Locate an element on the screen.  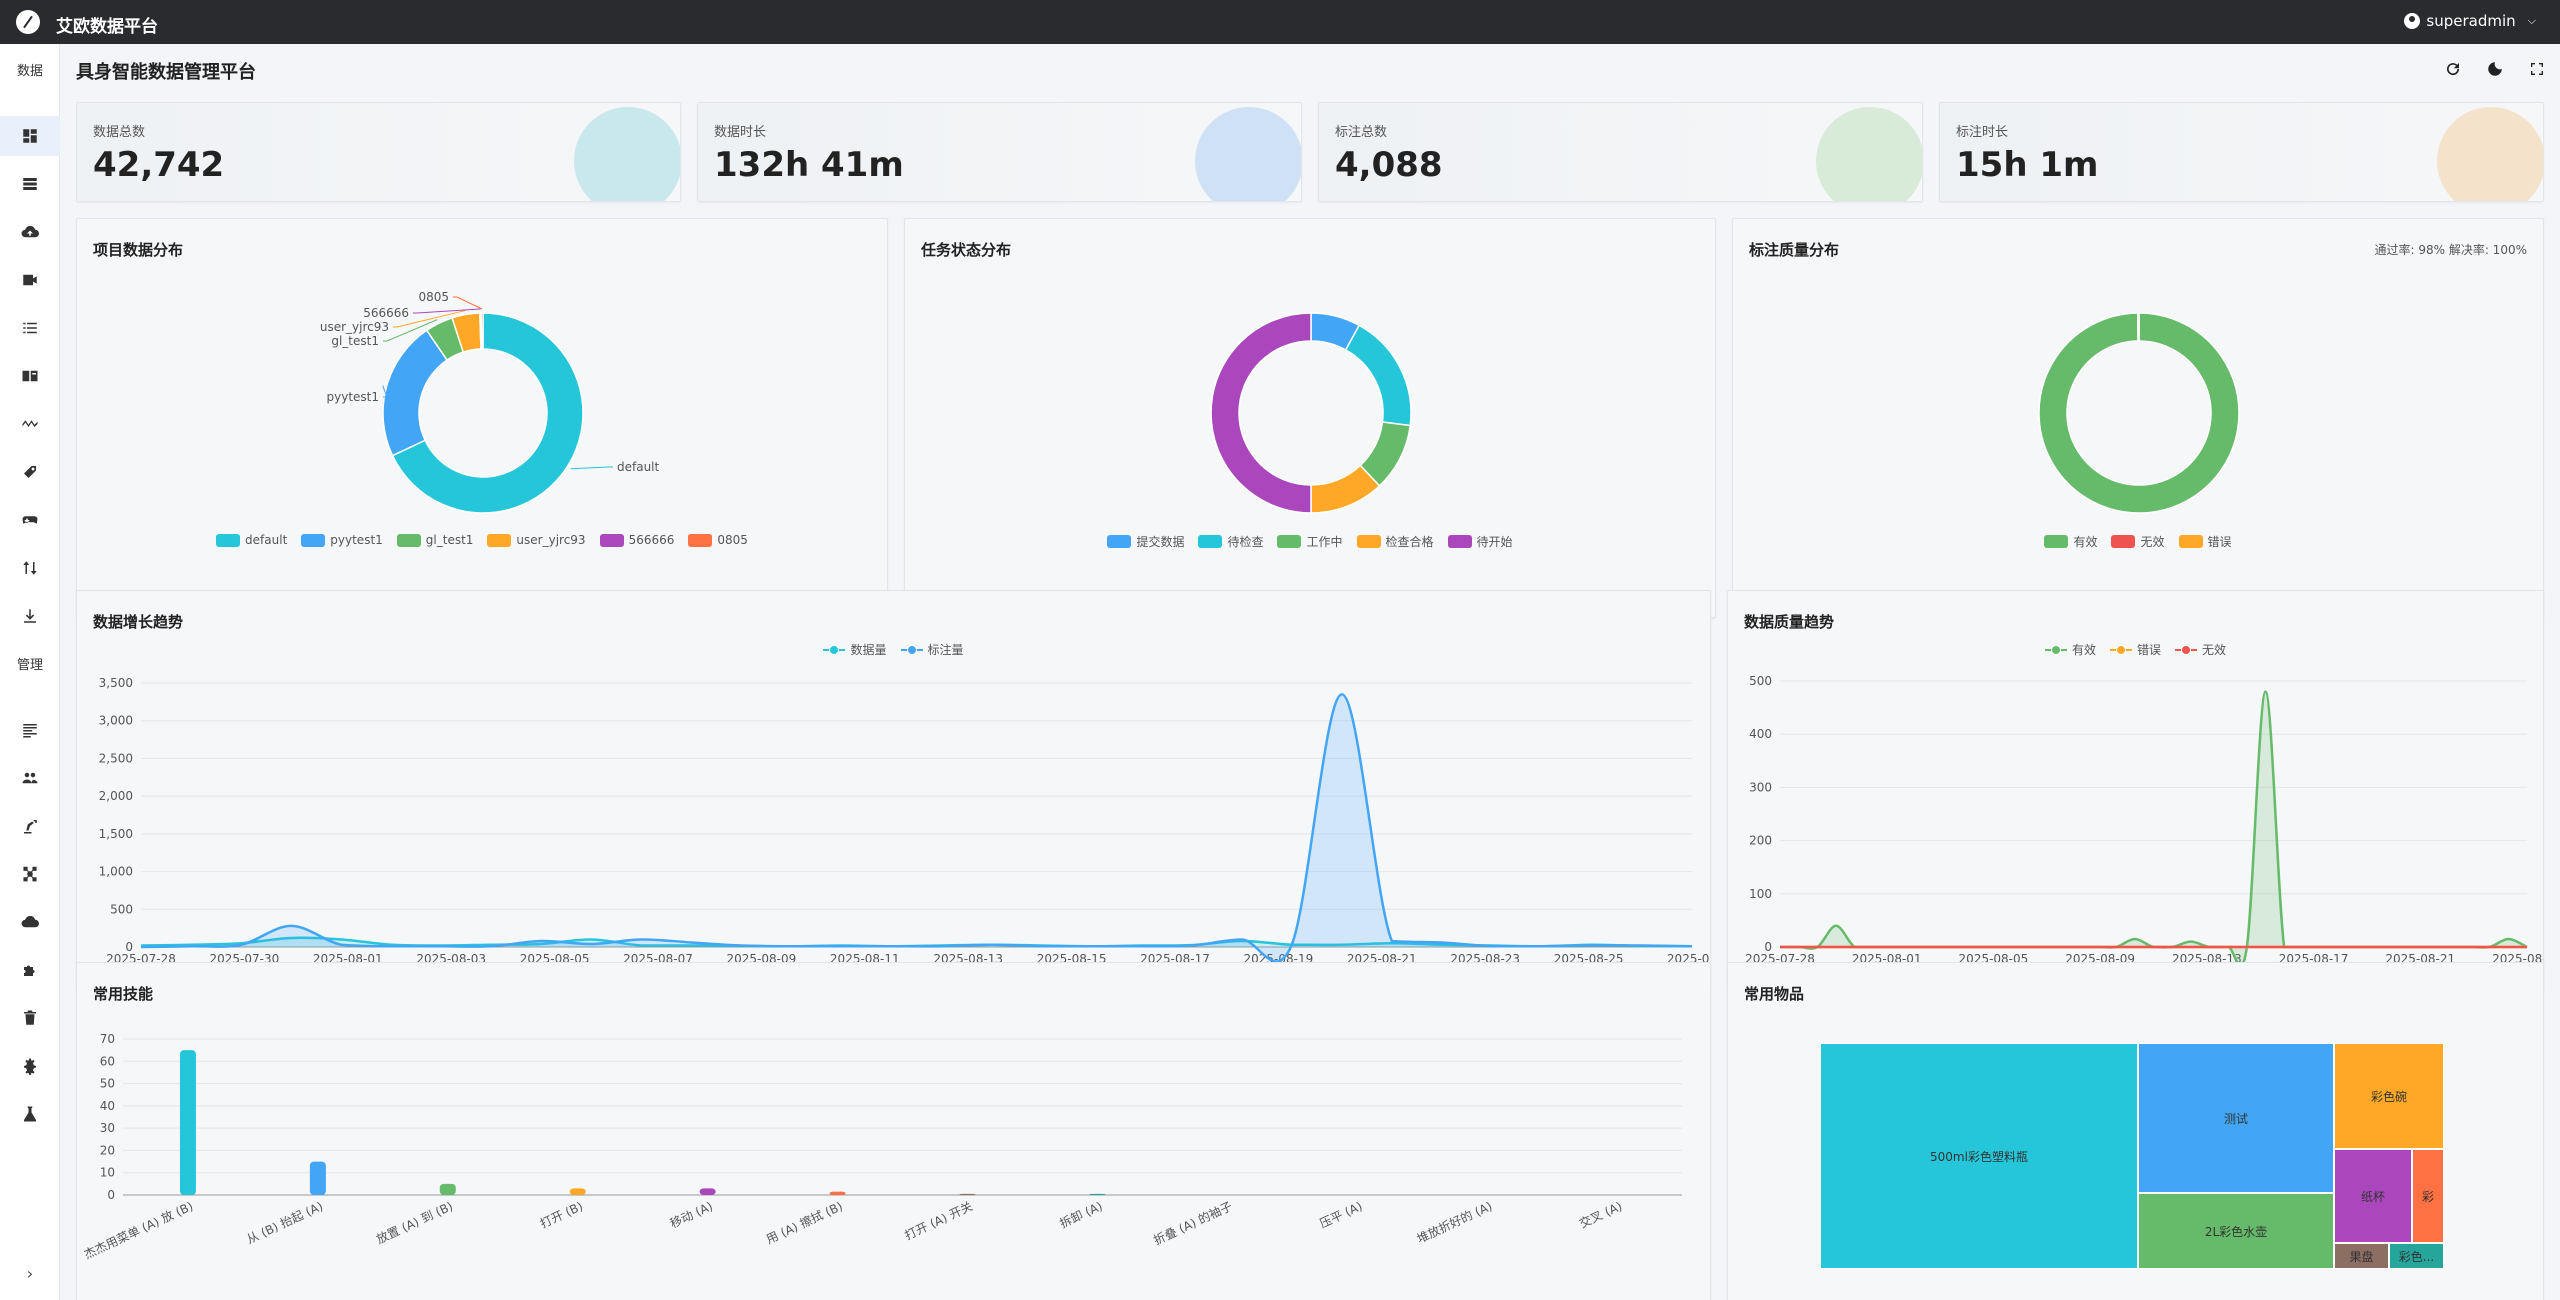
flask-icon is located at coordinates (30, 1114).